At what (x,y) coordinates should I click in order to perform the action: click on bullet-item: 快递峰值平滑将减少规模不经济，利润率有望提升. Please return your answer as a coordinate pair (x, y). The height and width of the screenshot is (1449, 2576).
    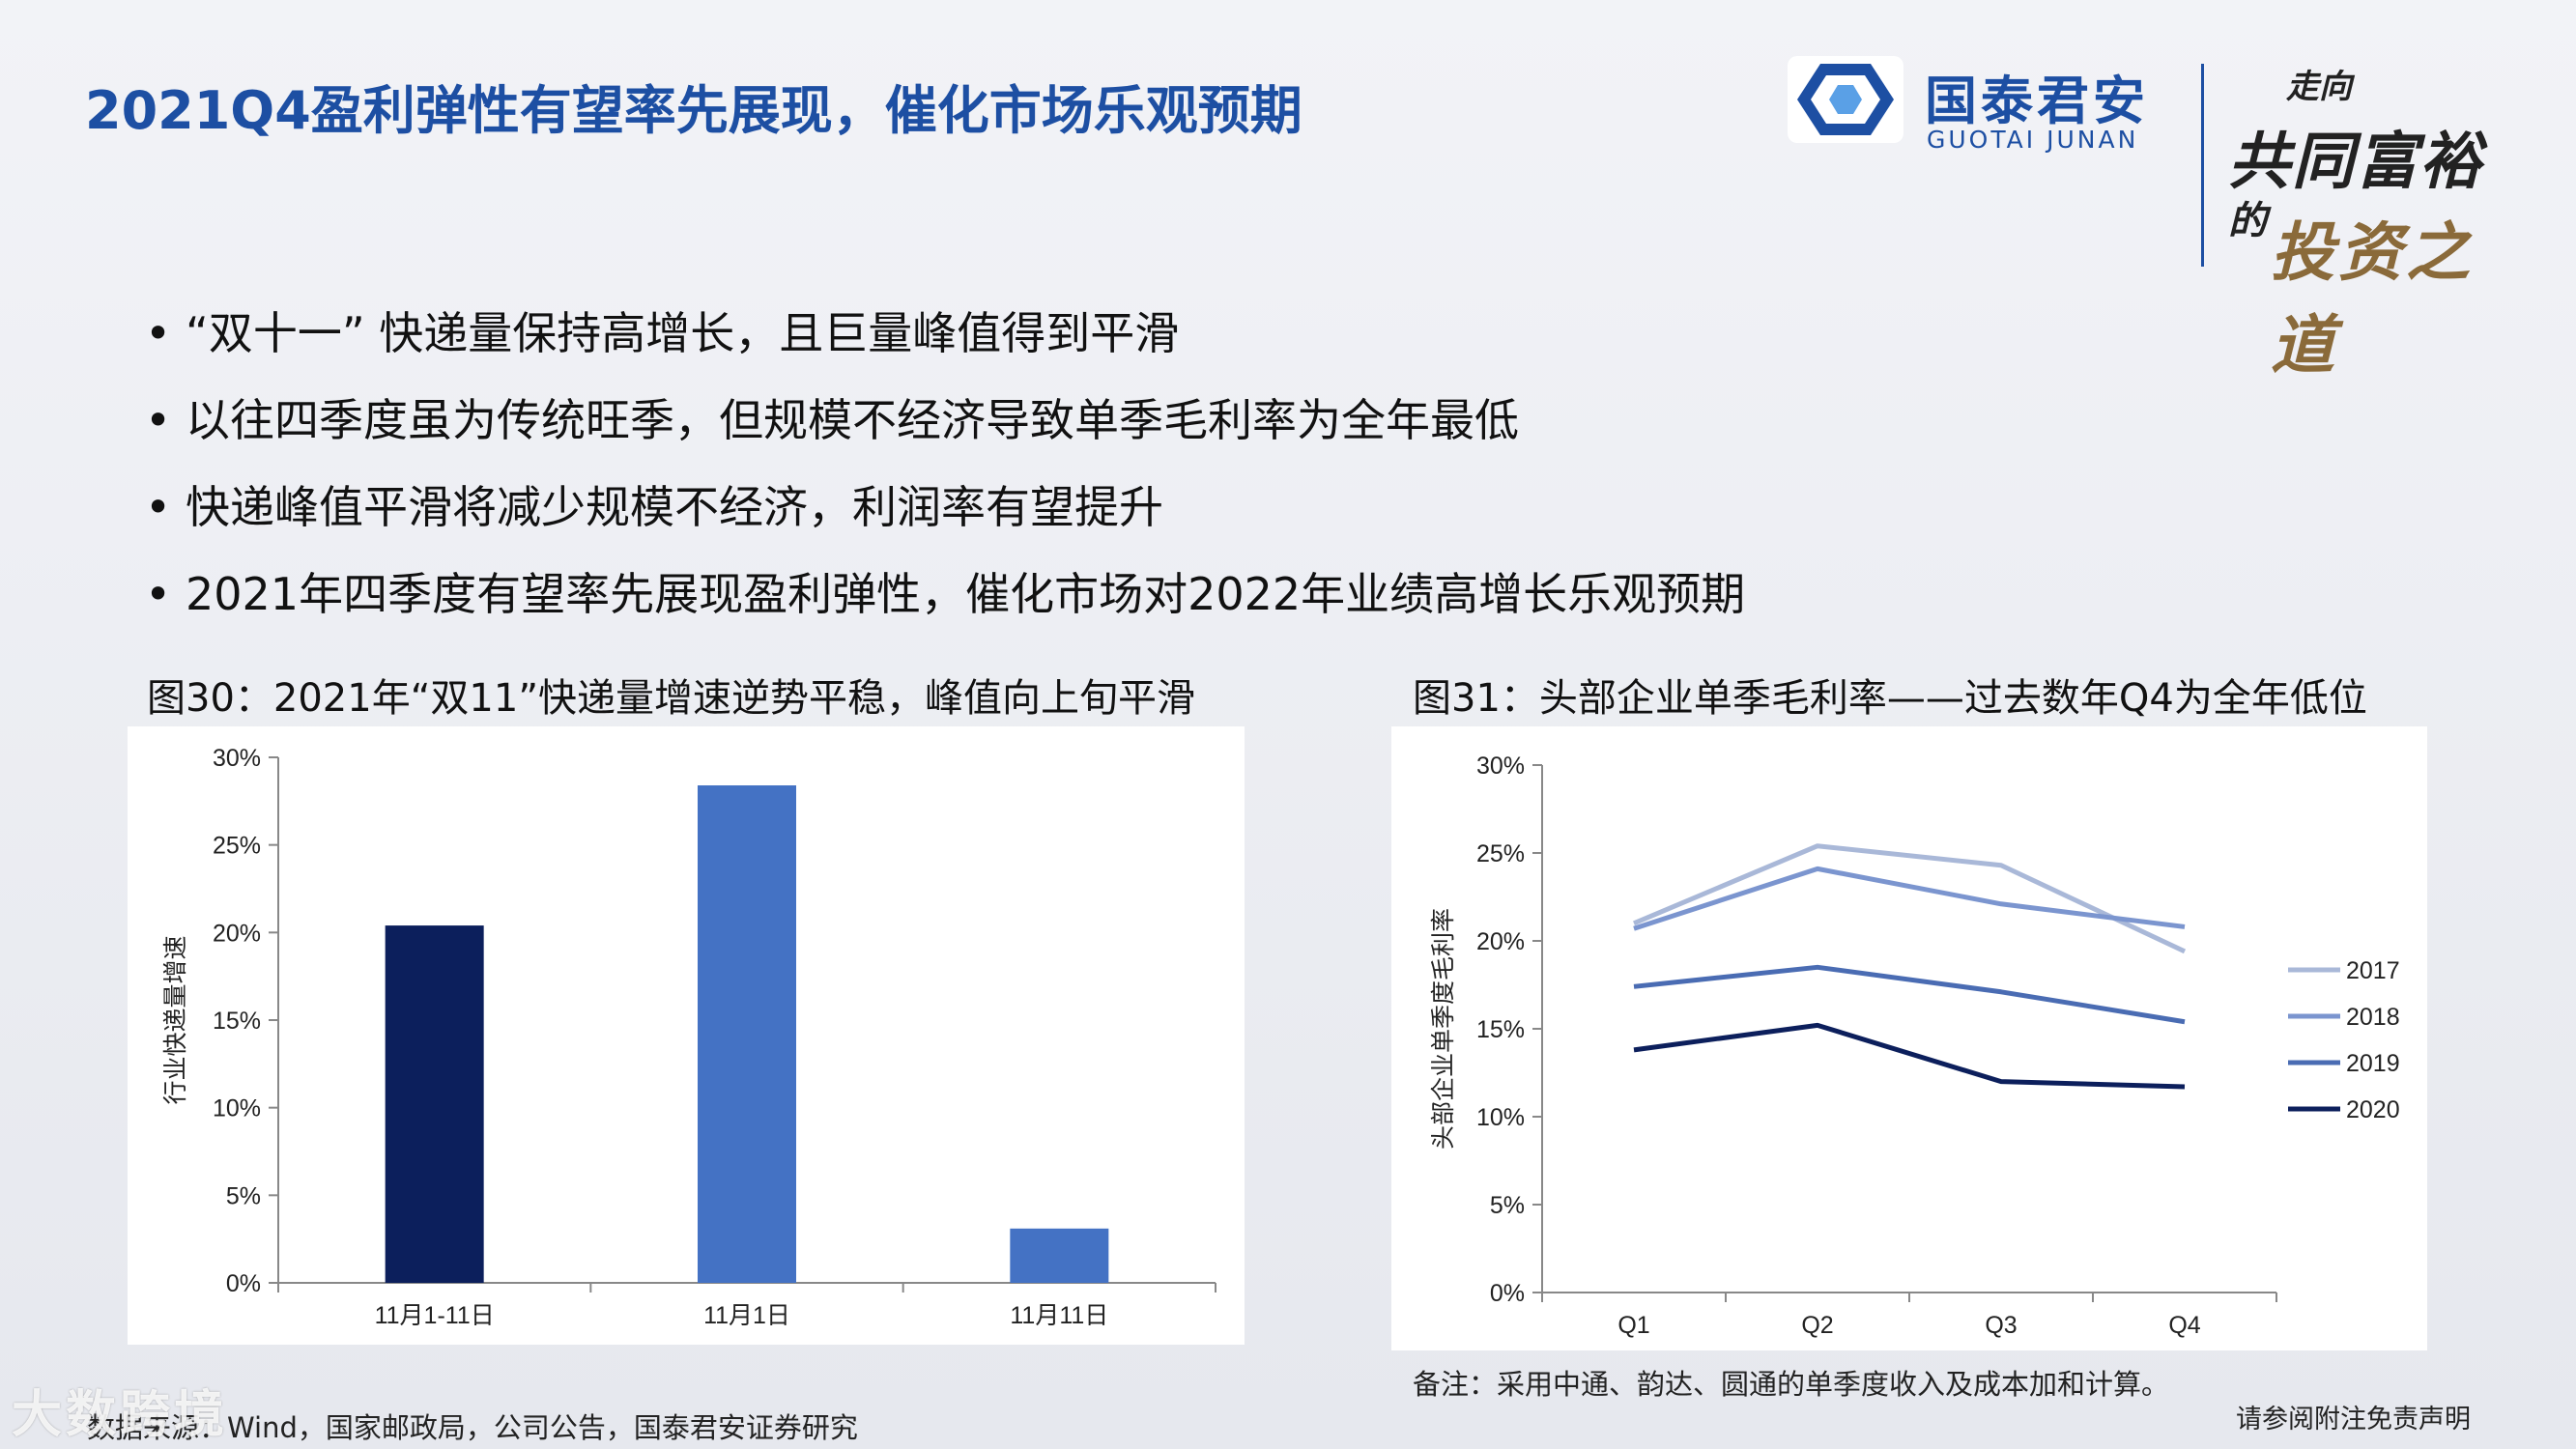
    Looking at the image, I should click on (945, 507).